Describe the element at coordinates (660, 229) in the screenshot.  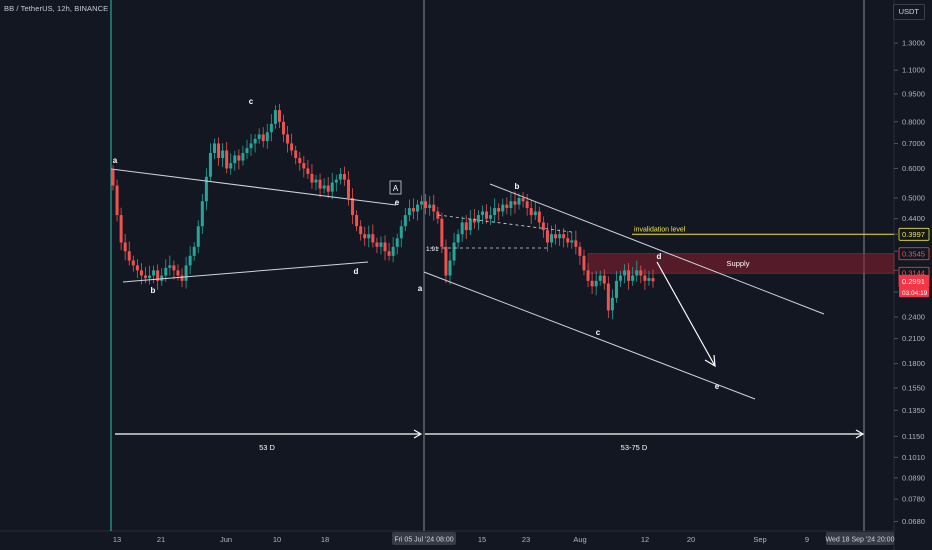
I see `invalidation-label: invalidation level` at that location.